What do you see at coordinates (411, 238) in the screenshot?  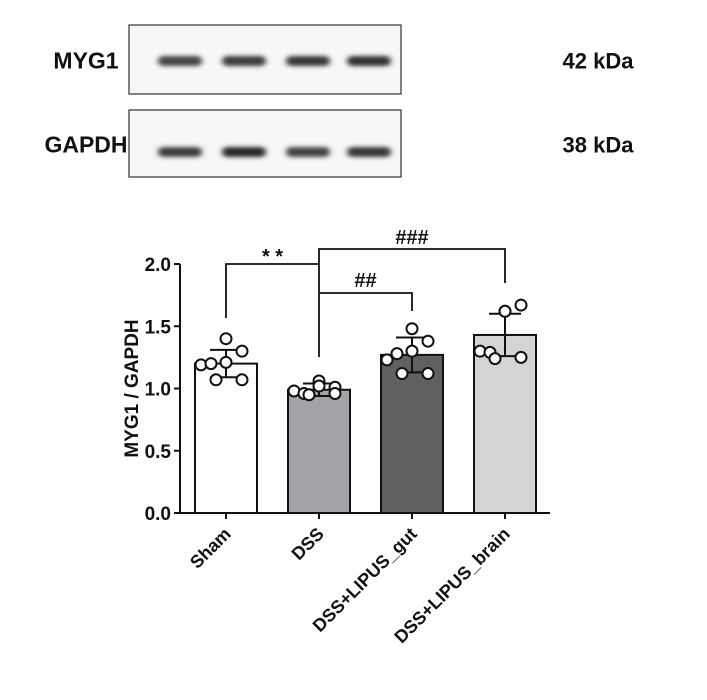 I see `significance-label: ###` at bounding box center [411, 238].